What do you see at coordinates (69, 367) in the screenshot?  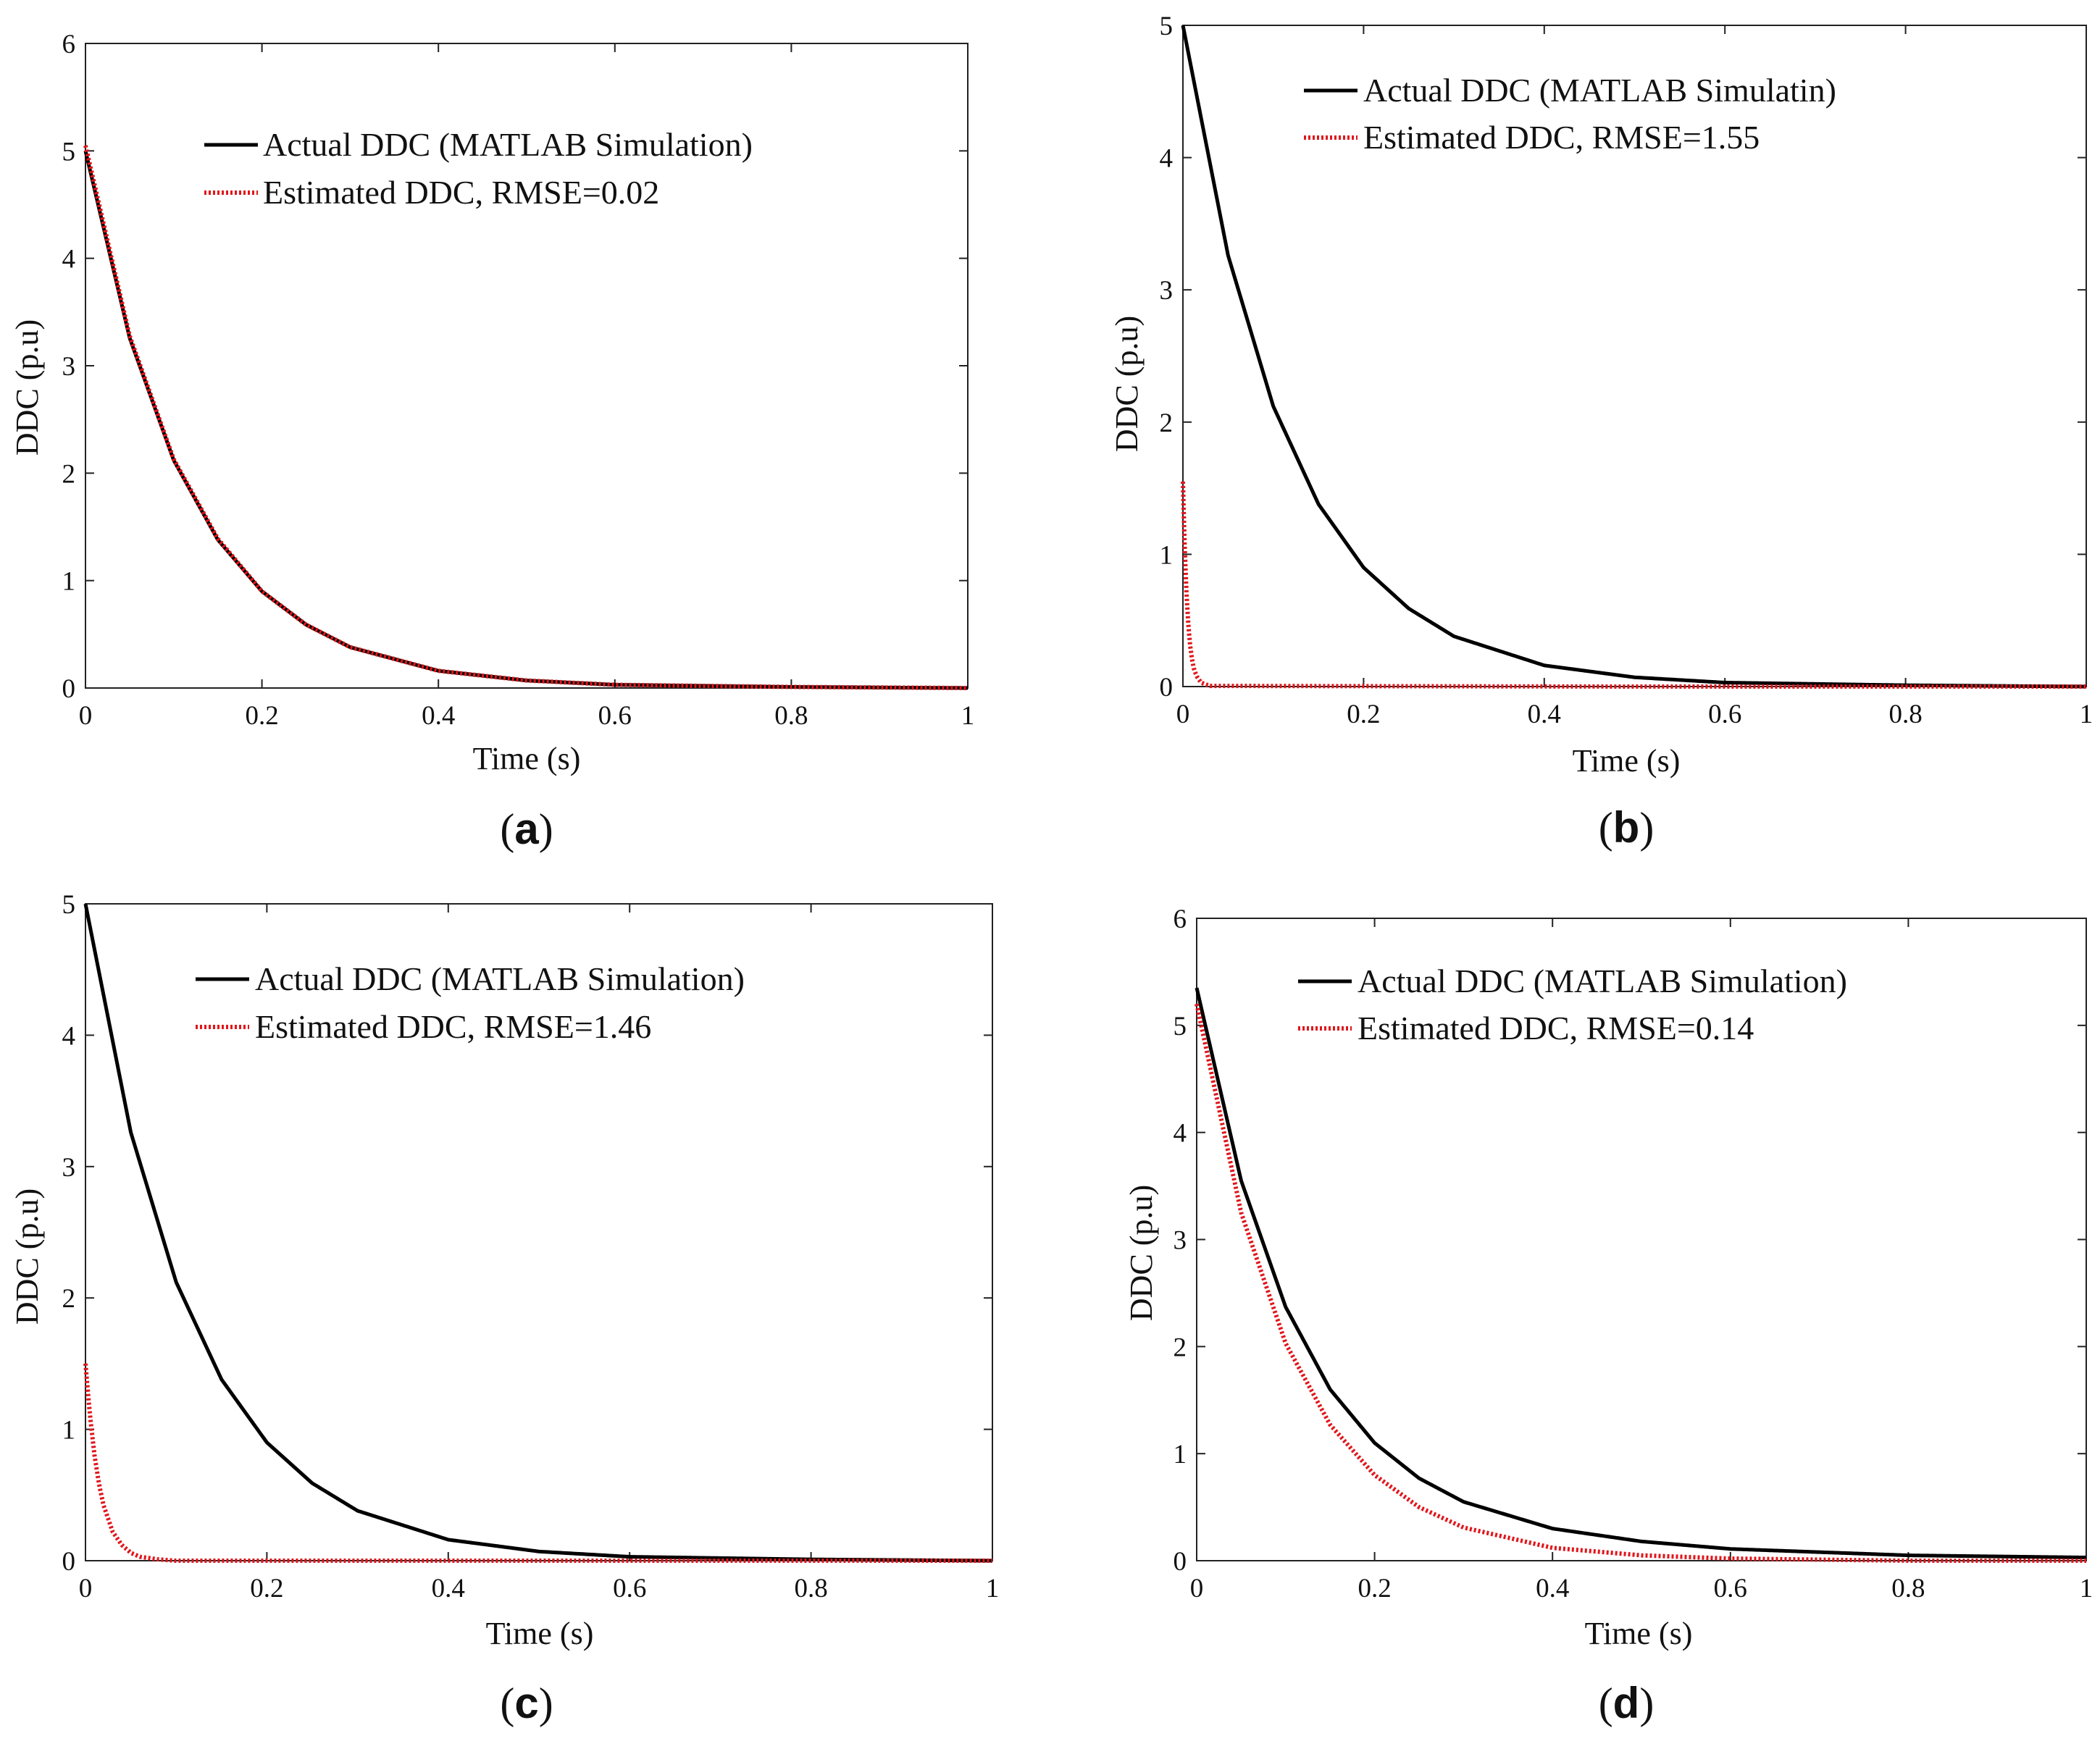 I see `panel-a-ytick-label: 3` at bounding box center [69, 367].